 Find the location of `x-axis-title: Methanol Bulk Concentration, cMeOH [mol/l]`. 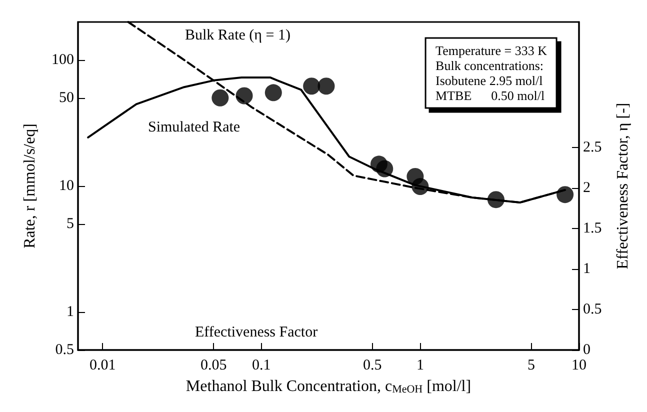

x-axis-title: Methanol Bulk Concentration, cMeOH [mol/l] is located at coordinates (329, 387).